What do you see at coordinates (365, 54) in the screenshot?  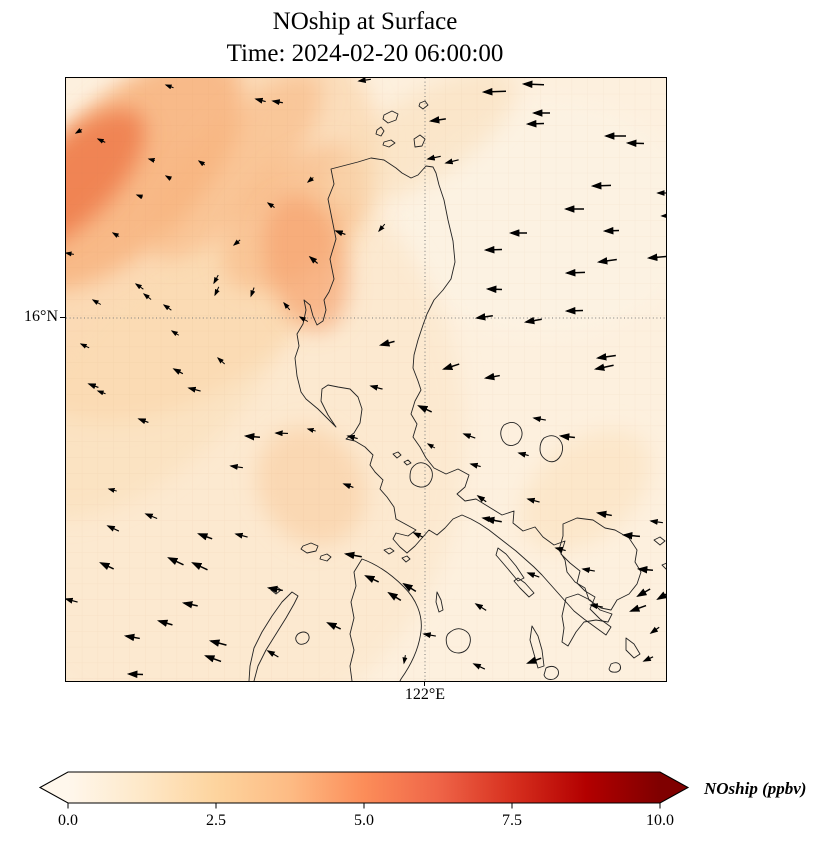 I see `figure-title-line2: Time: 2024-02-20 06:00:00` at bounding box center [365, 54].